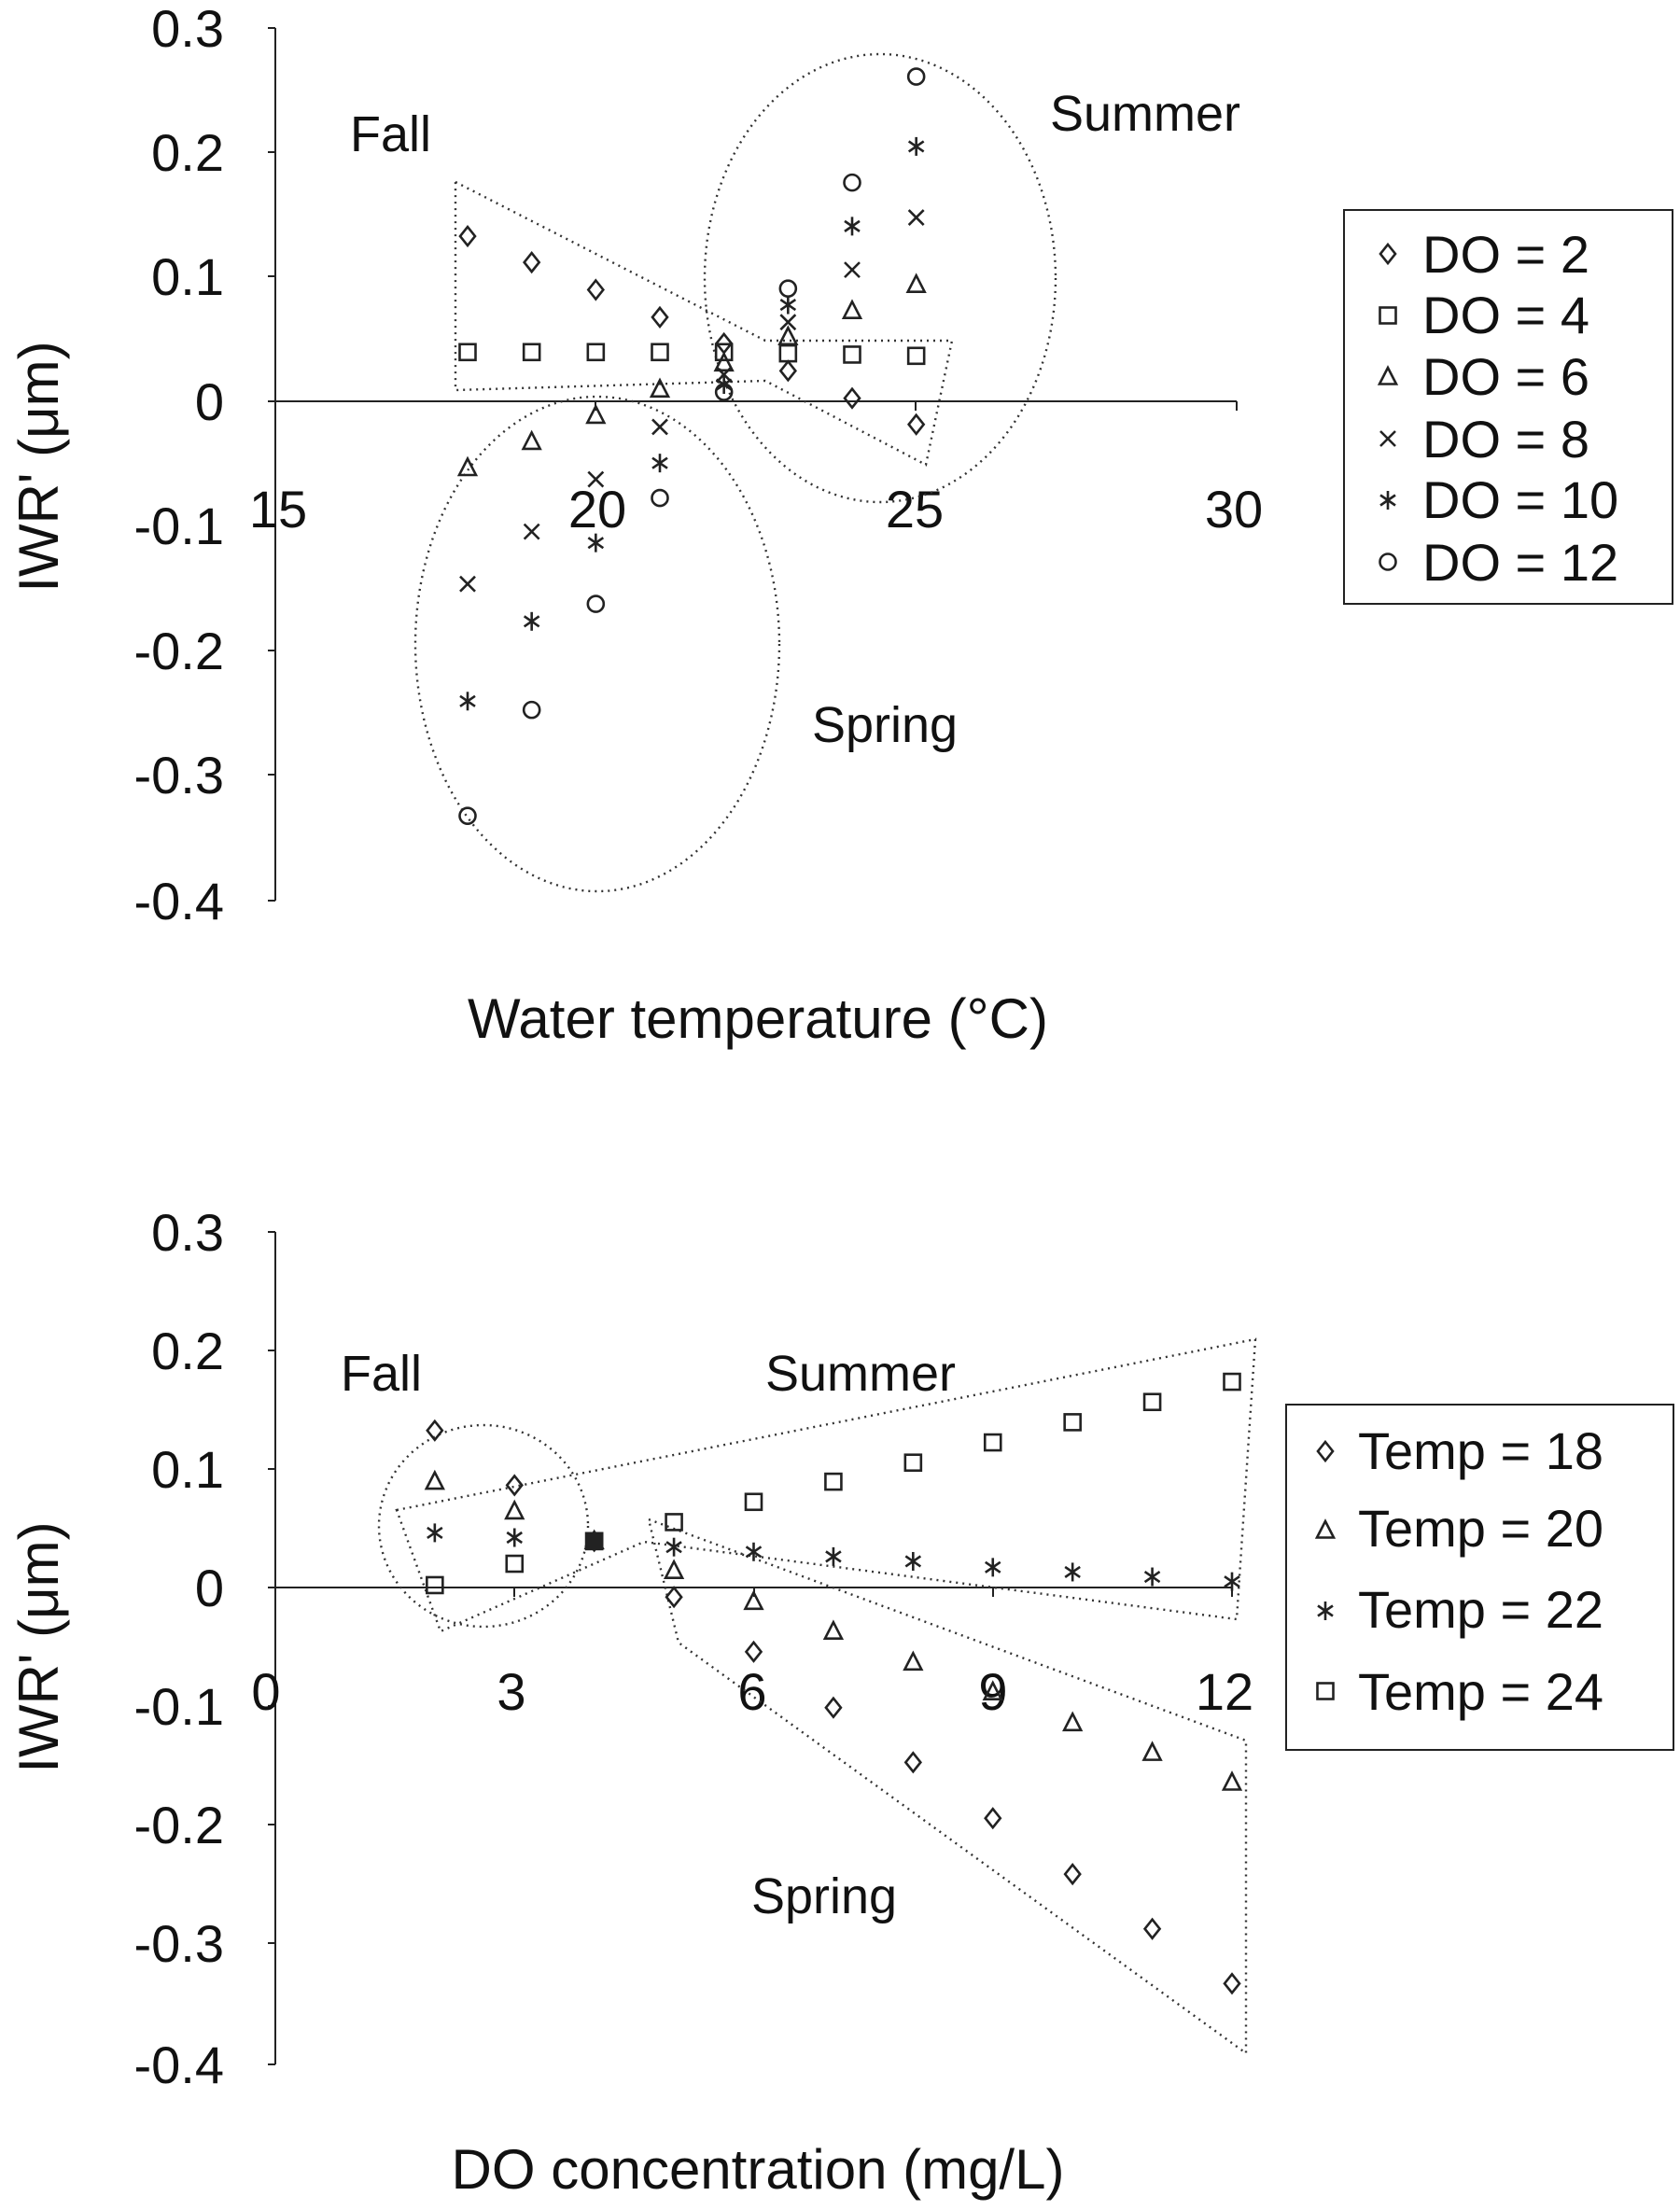 The image size is (1680, 2210). Describe the element at coordinates (179, 1706) in the screenshot. I see `bottom-y-tick-label: -0.1` at that location.